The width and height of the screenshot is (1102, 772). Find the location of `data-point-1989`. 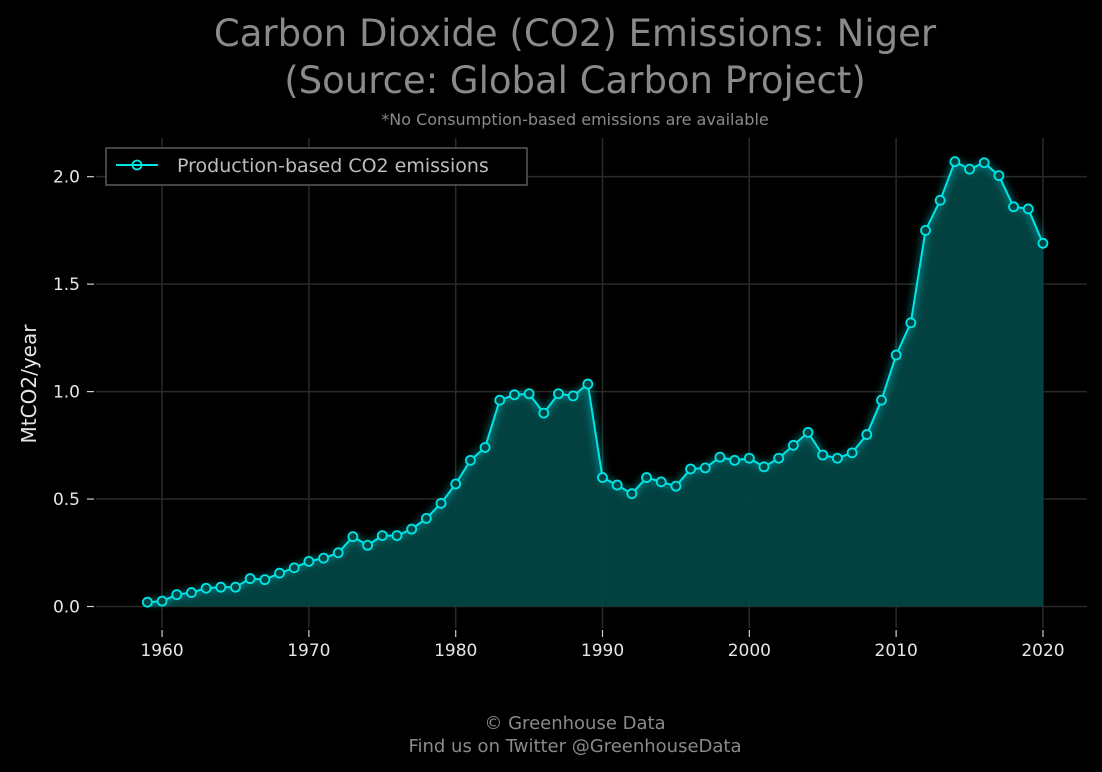

data-point-1989 is located at coordinates (588, 384).